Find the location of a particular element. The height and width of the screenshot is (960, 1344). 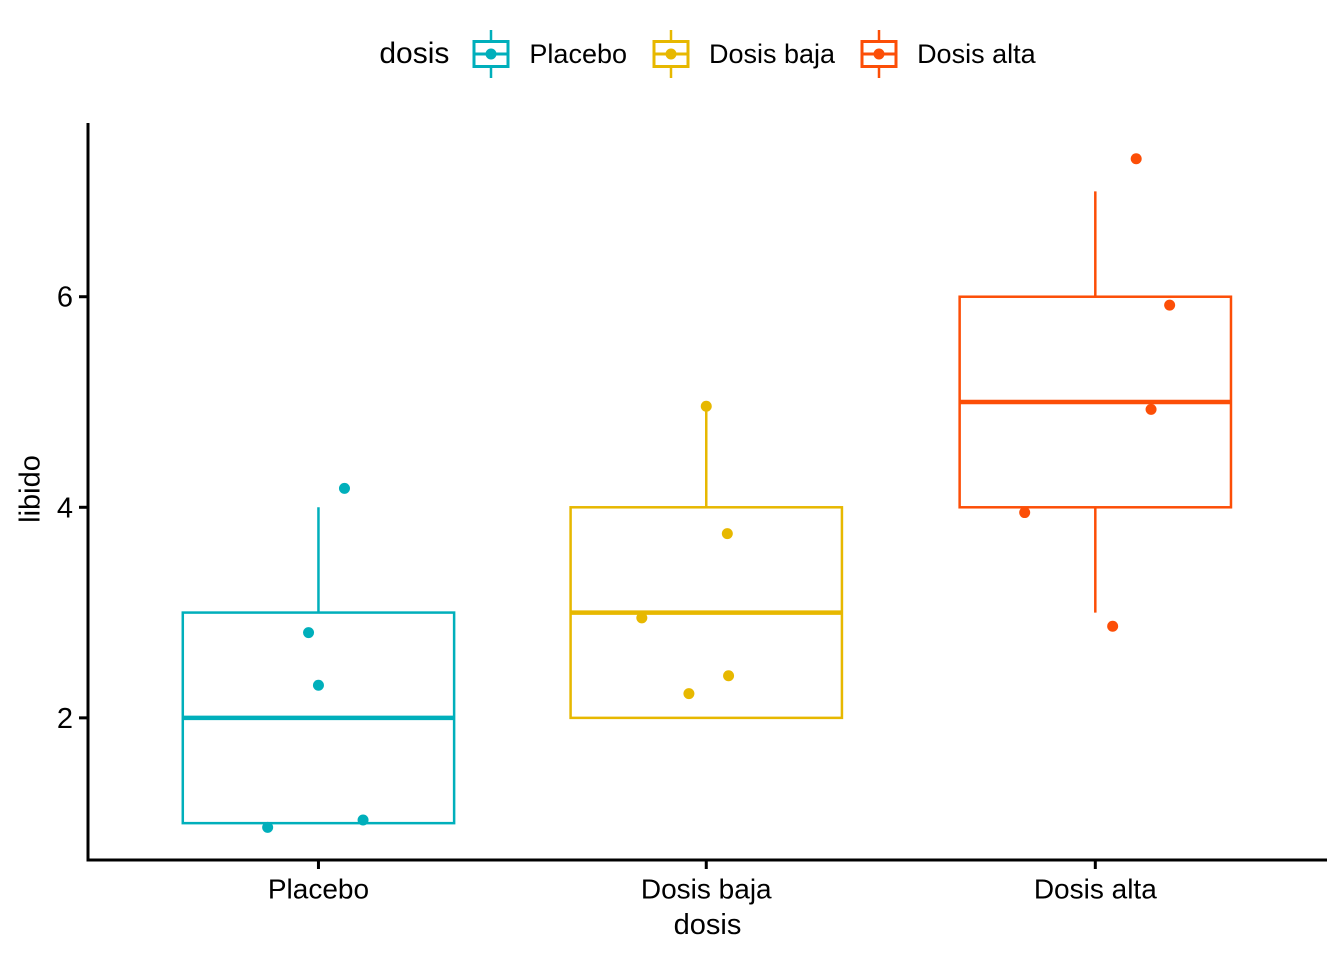

x-tick-label-dosis-alta: Dosis alta is located at coordinates (1095, 889).